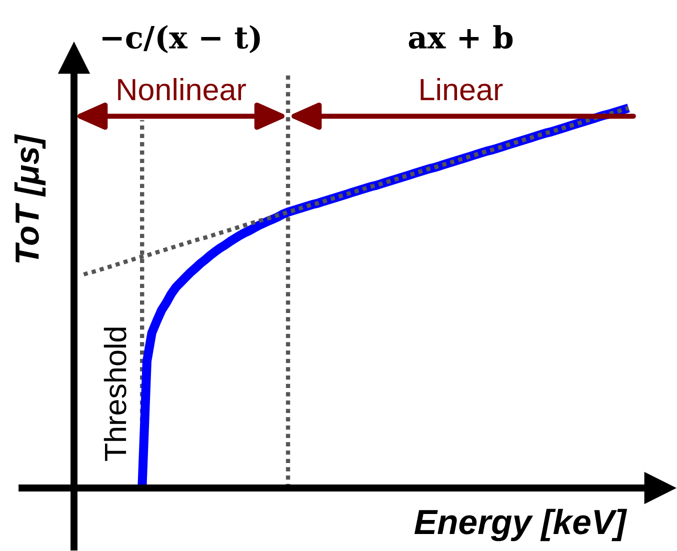  What do you see at coordinates (30, 198) in the screenshot?
I see `y-axis-title: ToT [μs]` at bounding box center [30, 198].